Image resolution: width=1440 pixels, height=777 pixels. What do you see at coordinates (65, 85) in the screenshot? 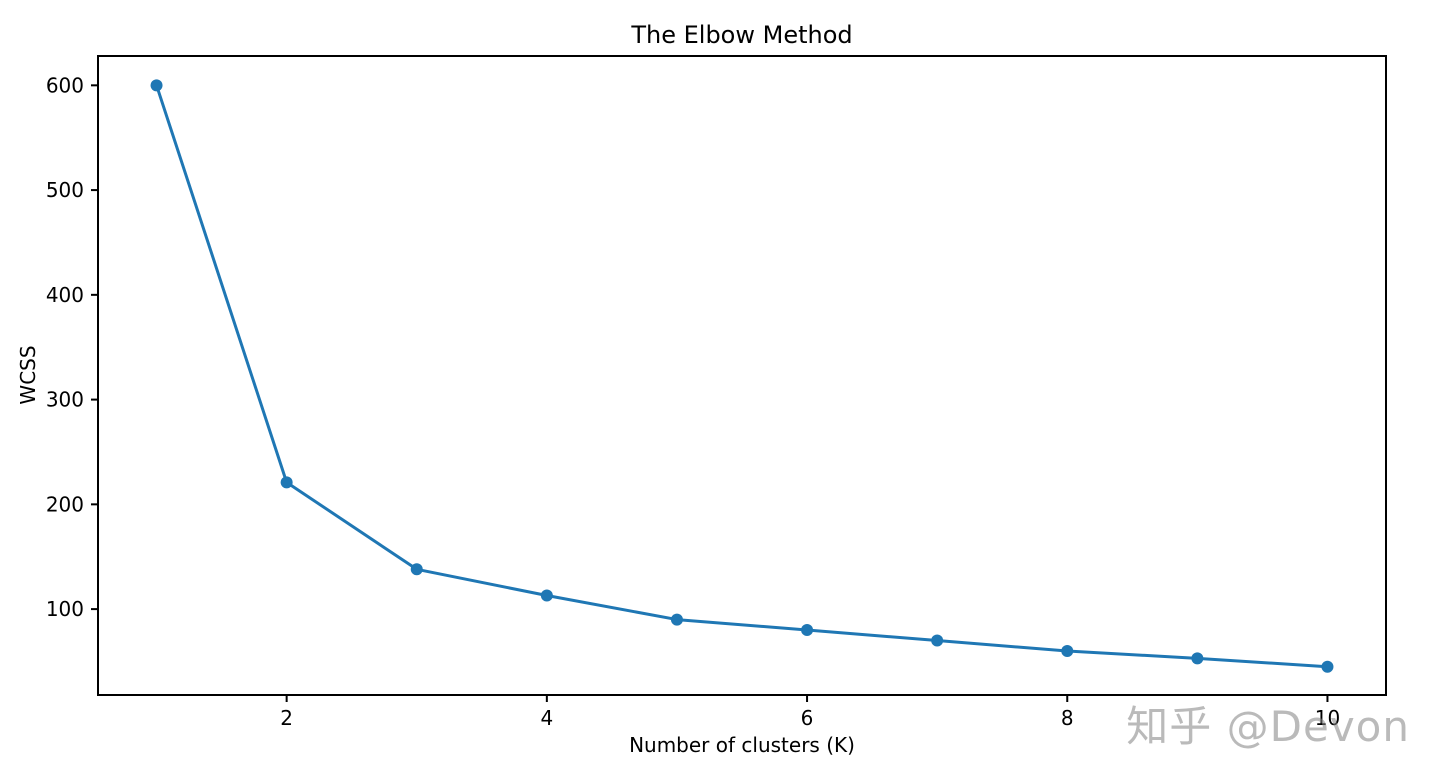
I see `y-tick-label: 600` at bounding box center [65, 85].